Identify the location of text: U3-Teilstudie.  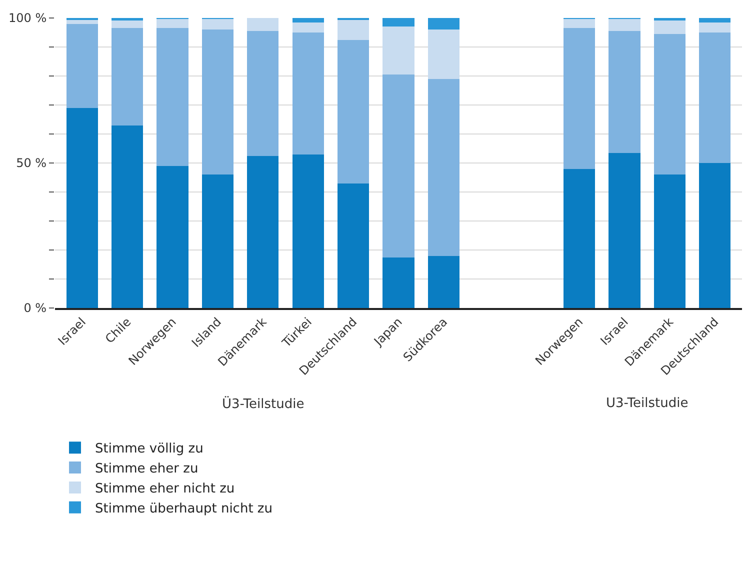
(647, 403).